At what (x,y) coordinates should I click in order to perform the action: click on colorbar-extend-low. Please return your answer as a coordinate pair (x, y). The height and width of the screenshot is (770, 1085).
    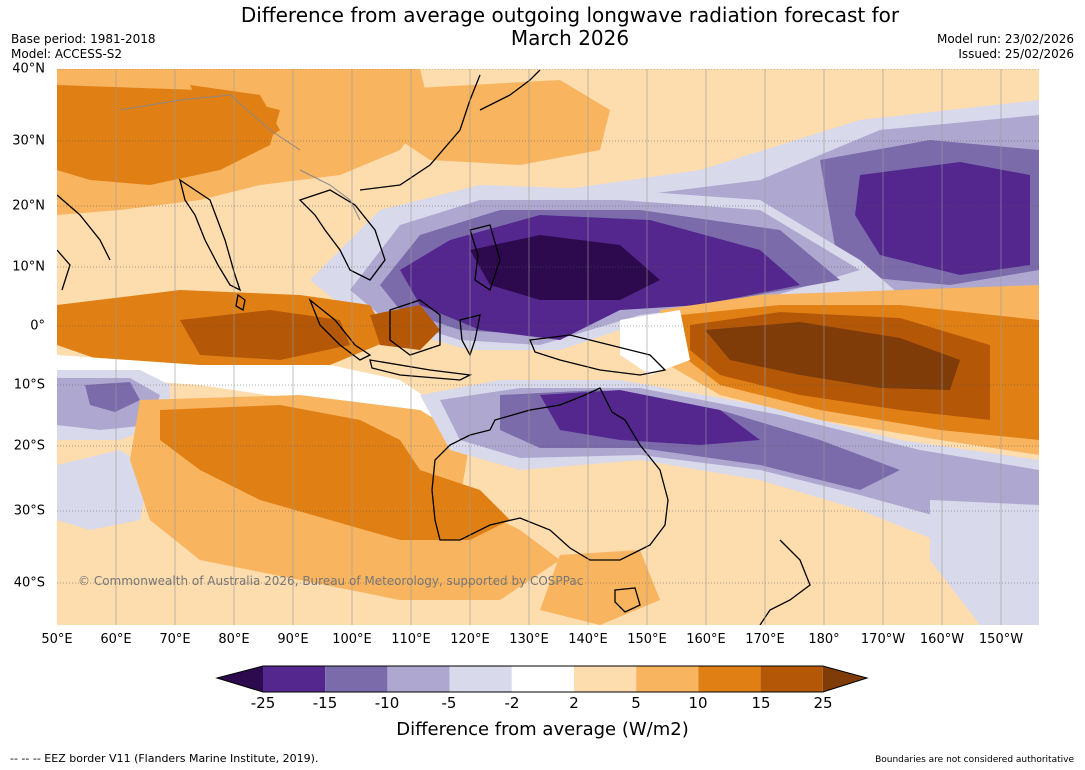
    Looking at the image, I should click on (240, 679).